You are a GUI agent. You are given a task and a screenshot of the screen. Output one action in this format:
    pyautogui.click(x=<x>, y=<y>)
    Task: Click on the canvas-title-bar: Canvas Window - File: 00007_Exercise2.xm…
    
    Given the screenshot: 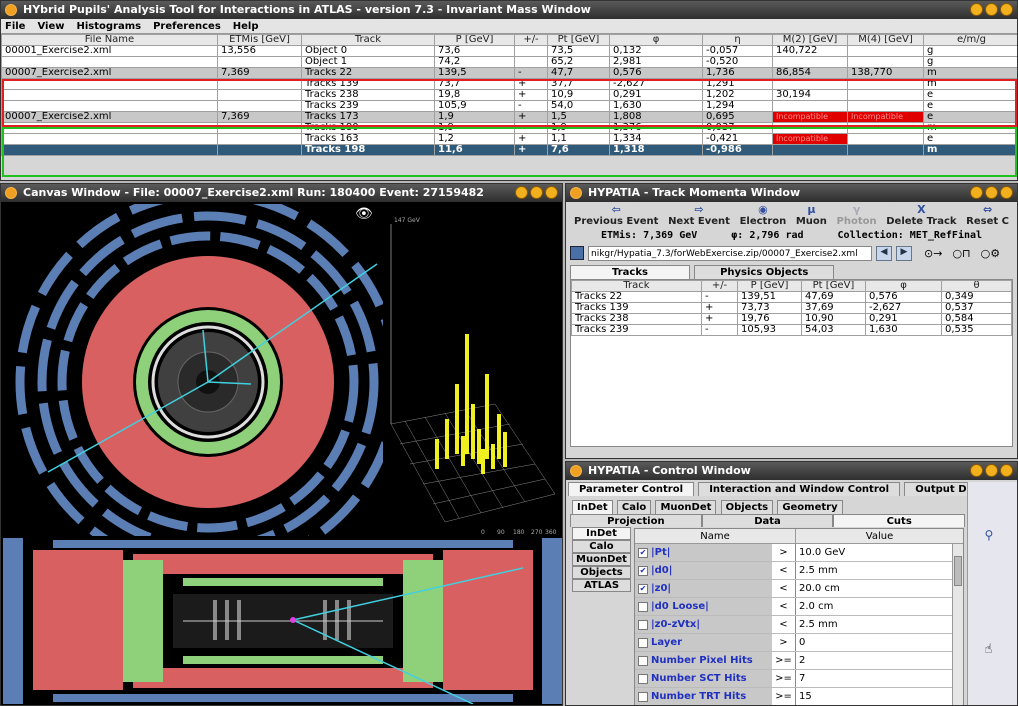 What is the action you would take?
    pyautogui.click(x=281, y=193)
    